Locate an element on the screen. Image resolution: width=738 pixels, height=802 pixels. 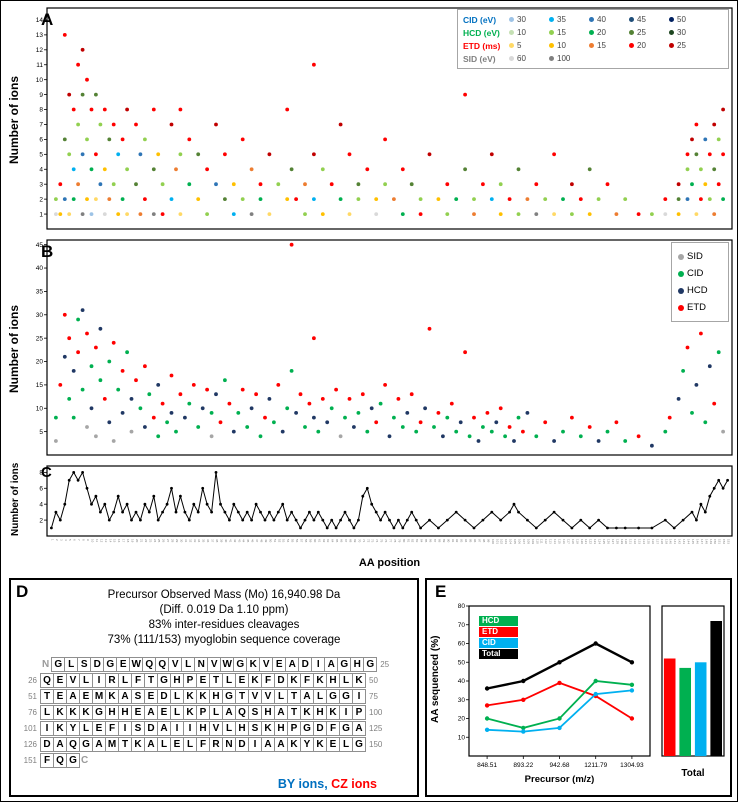
residue-cell: P is located at coordinates (190, 680).